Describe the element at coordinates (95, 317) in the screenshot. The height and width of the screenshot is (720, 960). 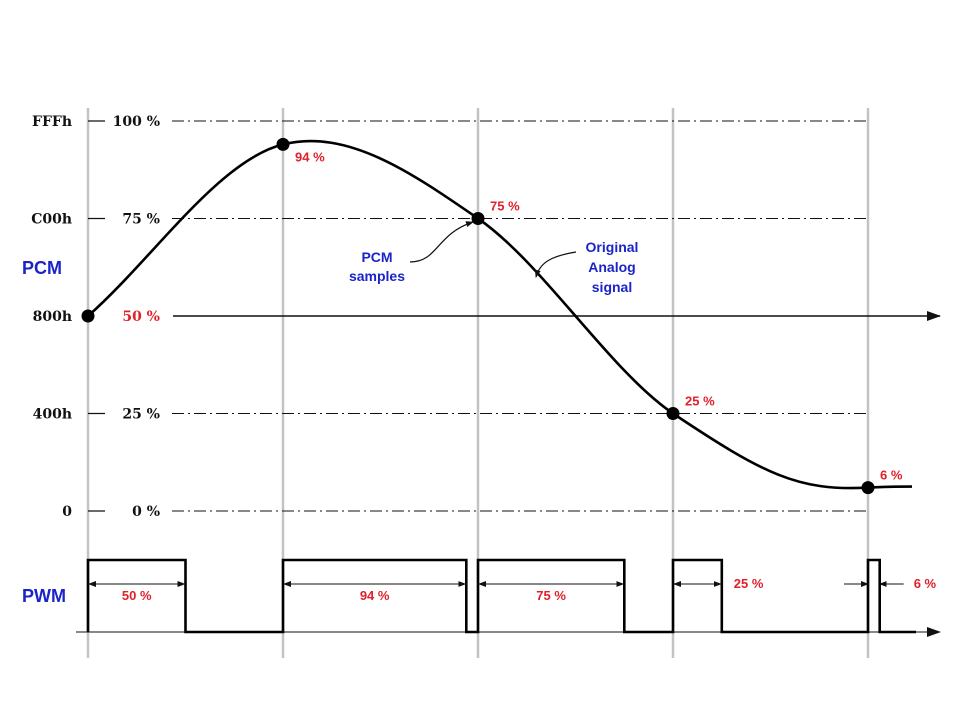
I see `level-labels: FFFh 100 % C00h 75 % 800h 50 % 400h 25 % 0 0 %` at that location.